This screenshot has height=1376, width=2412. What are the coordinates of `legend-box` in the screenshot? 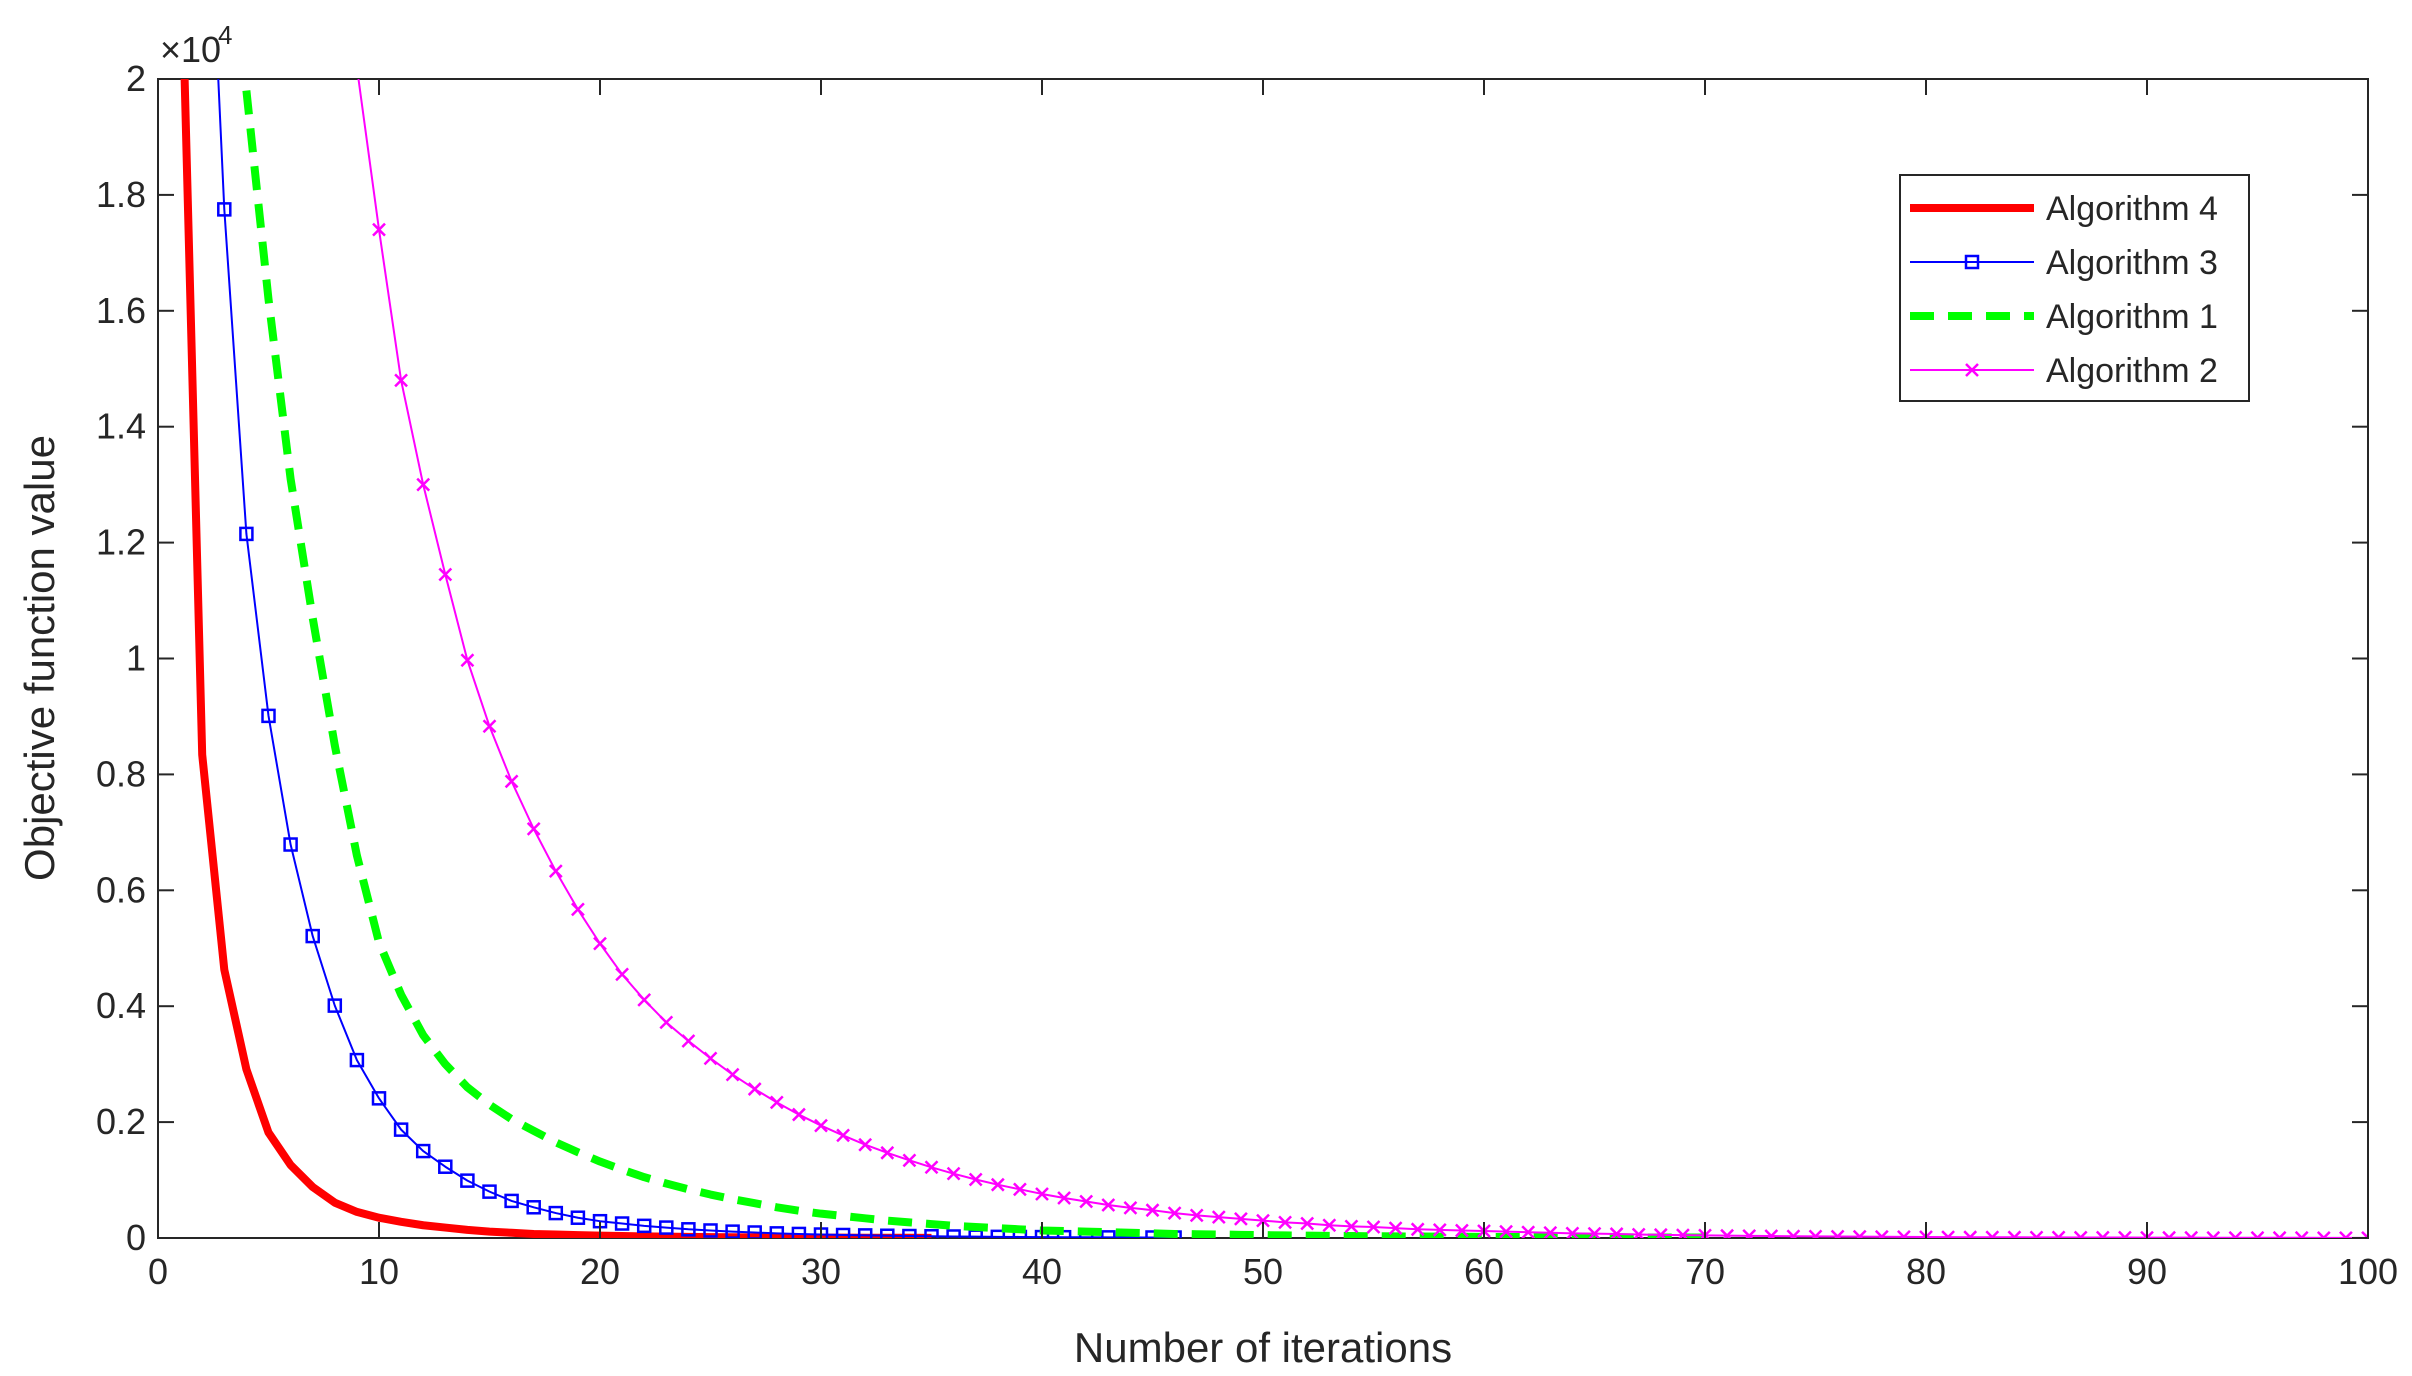 It's located at (2074, 288).